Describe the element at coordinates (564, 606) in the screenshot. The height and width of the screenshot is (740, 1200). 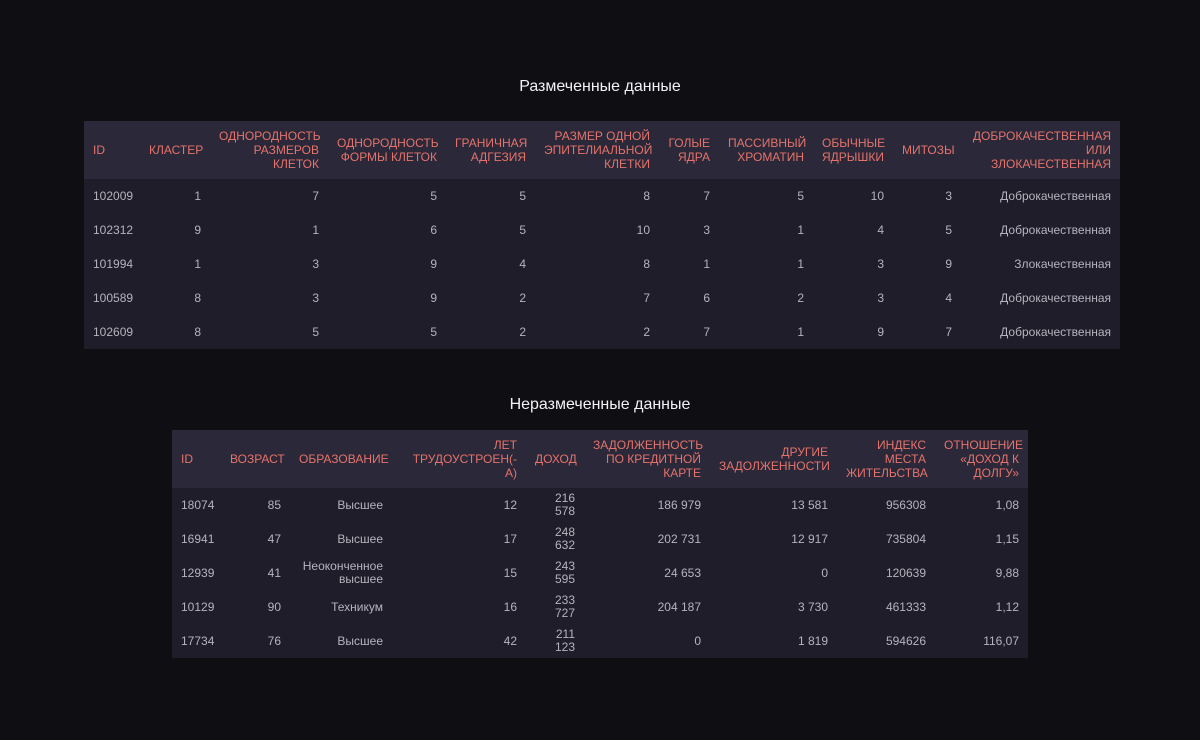
I see `table-cell: 233 727` at that location.